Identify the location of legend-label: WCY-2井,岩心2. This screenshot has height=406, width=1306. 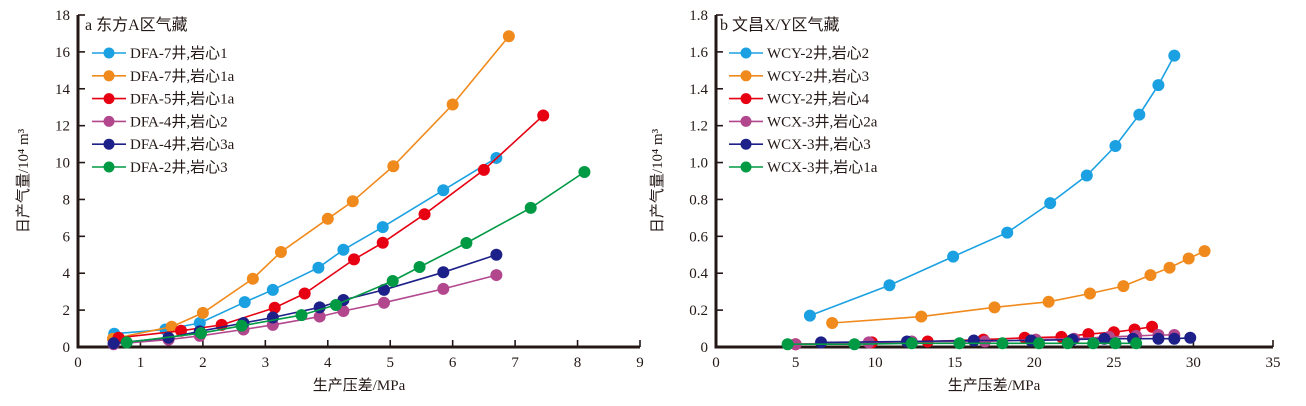
(818, 53).